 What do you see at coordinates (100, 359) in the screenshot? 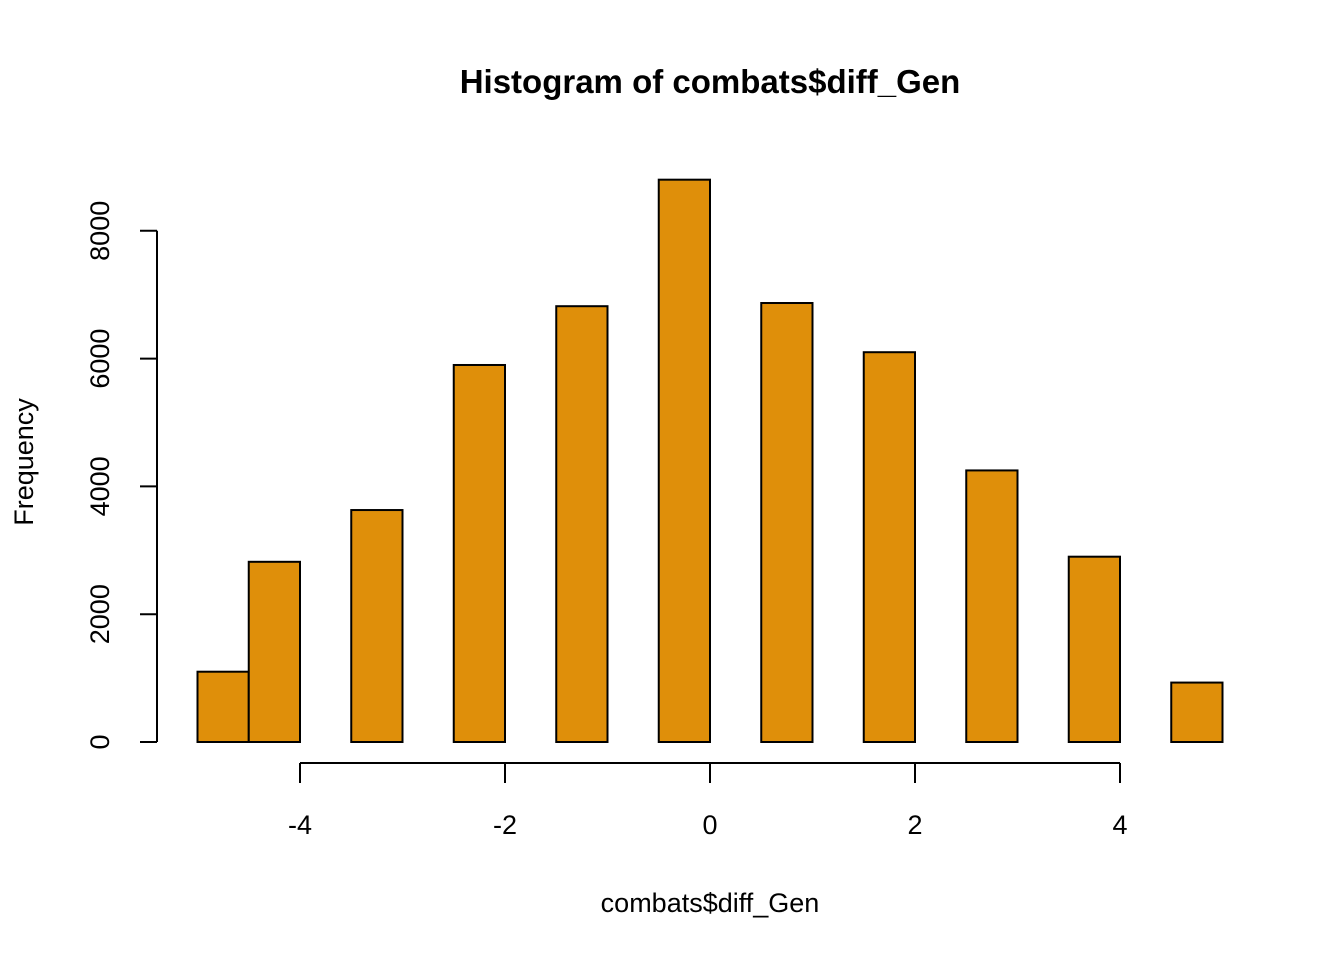
I see `y-tick-label: 6000` at bounding box center [100, 359].